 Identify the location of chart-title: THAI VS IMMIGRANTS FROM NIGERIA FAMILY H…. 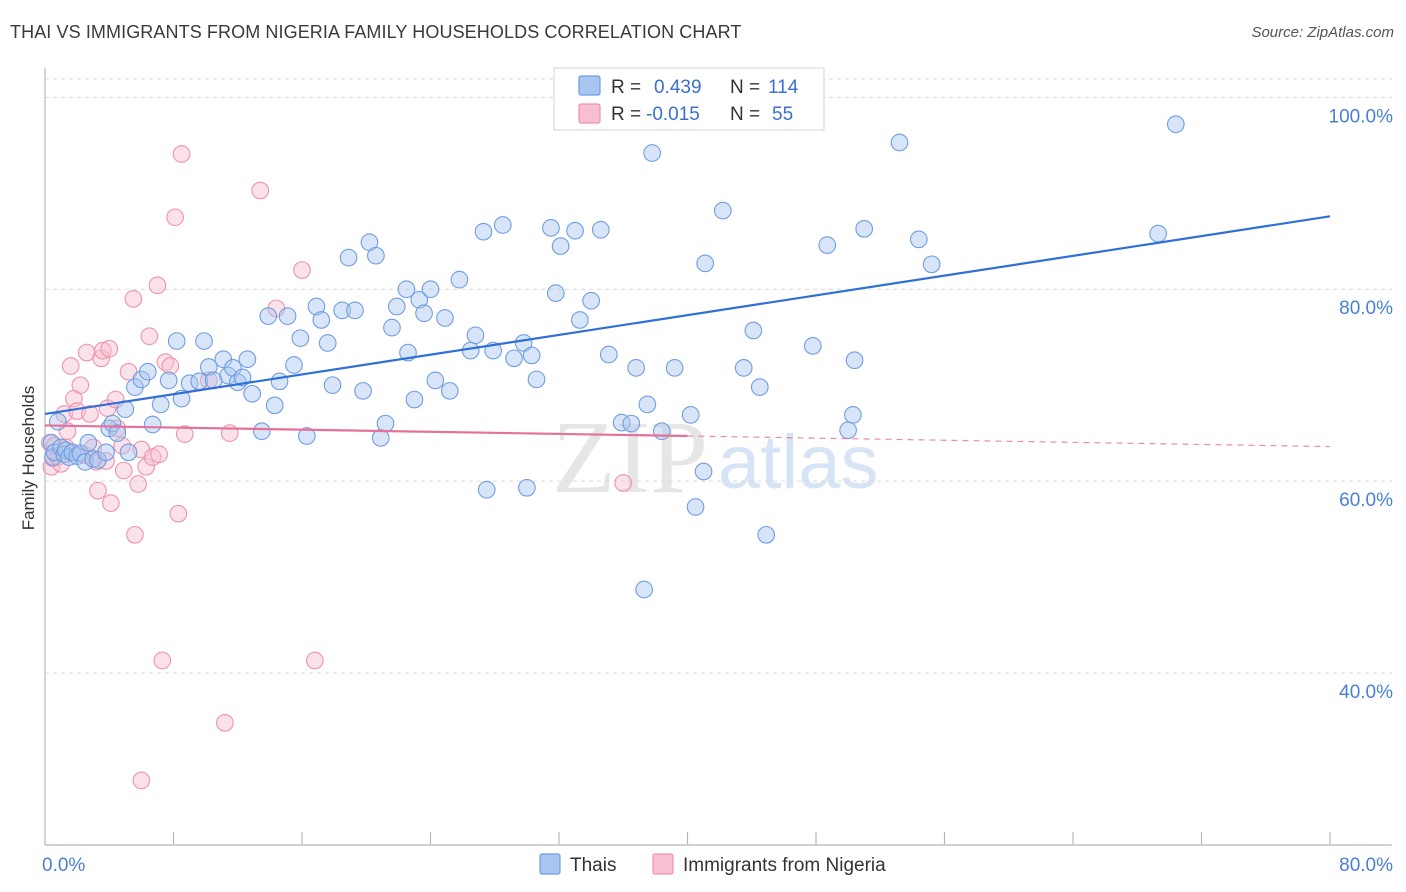
(376, 32).